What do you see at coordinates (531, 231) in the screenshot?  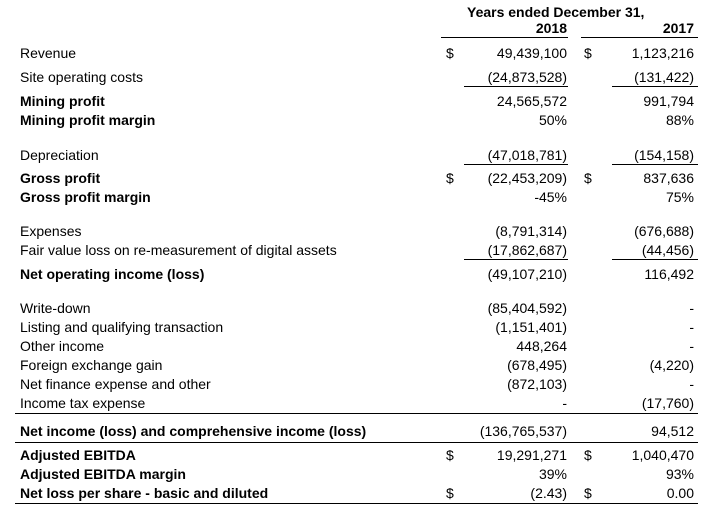 I see `value-2018: (8,791,314)` at bounding box center [531, 231].